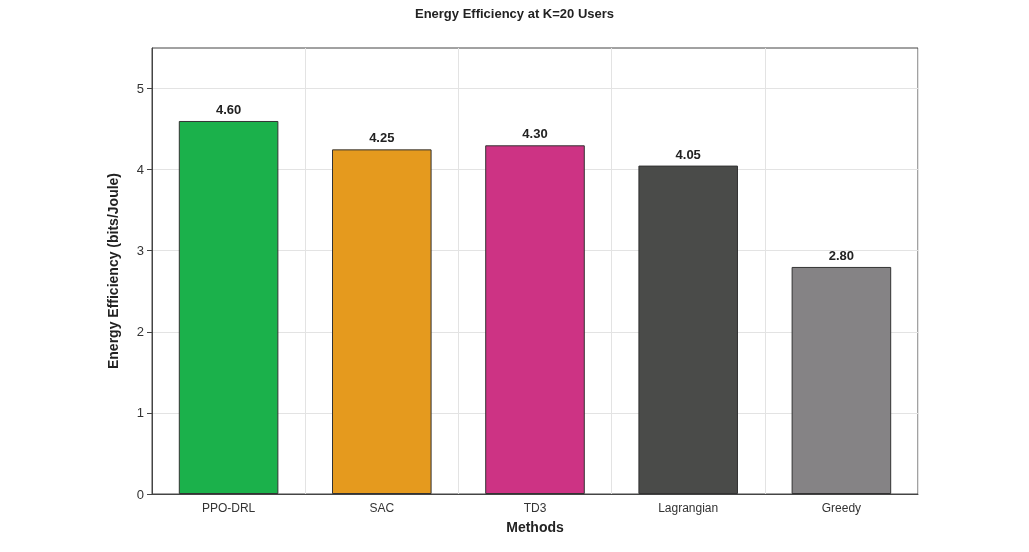 This screenshot has width=1029, height=552. Describe the element at coordinates (514, 13) in the screenshot. I see `chart-title: Energy Efficiency at K=20 Users` at that location.